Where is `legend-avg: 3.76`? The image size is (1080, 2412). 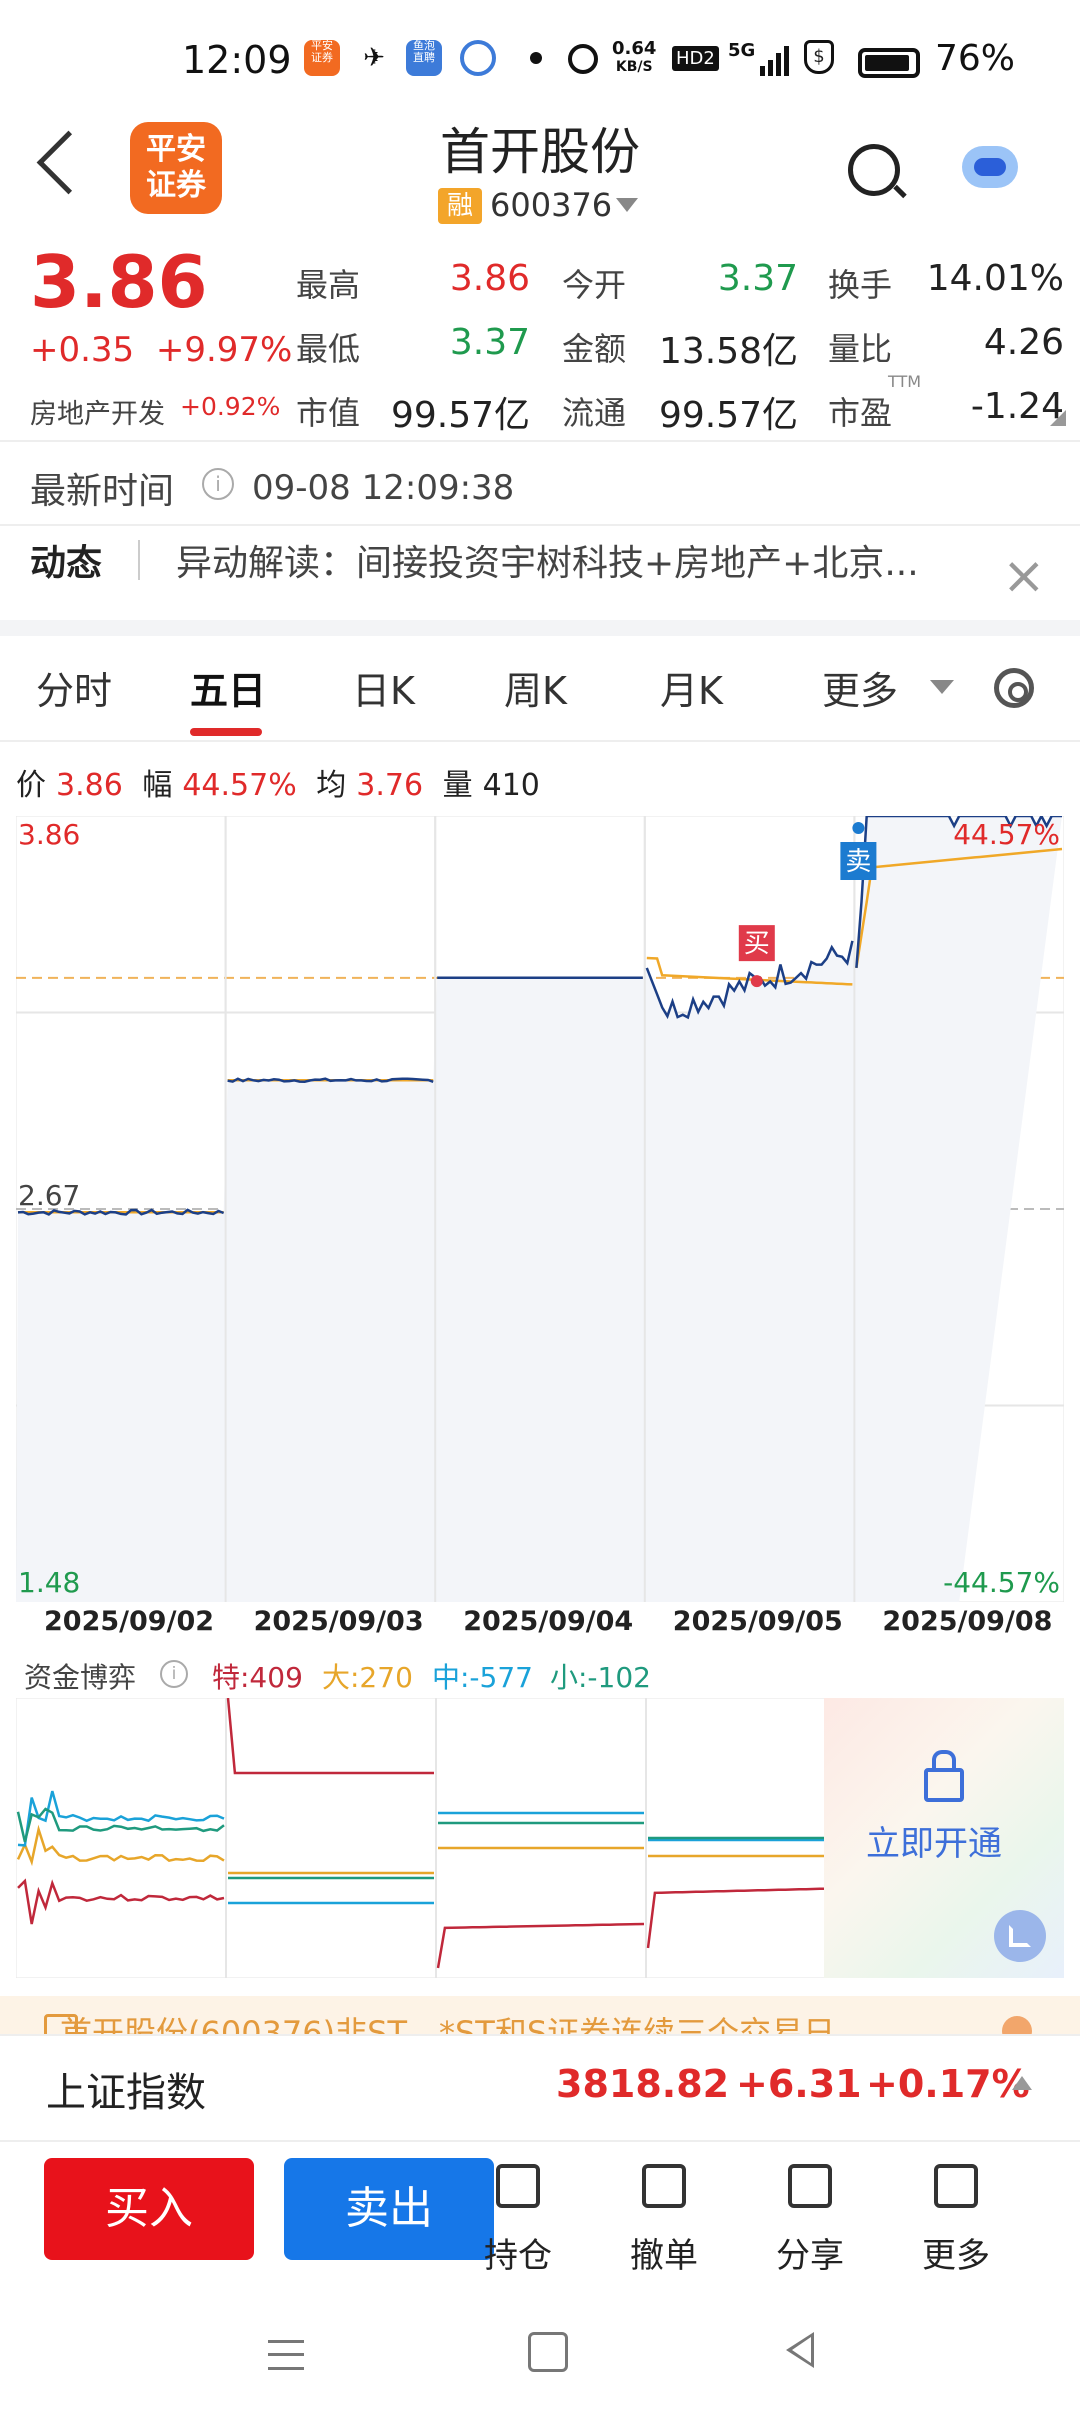
legend-avg: 3.76 is located at coordinates (390, 785).